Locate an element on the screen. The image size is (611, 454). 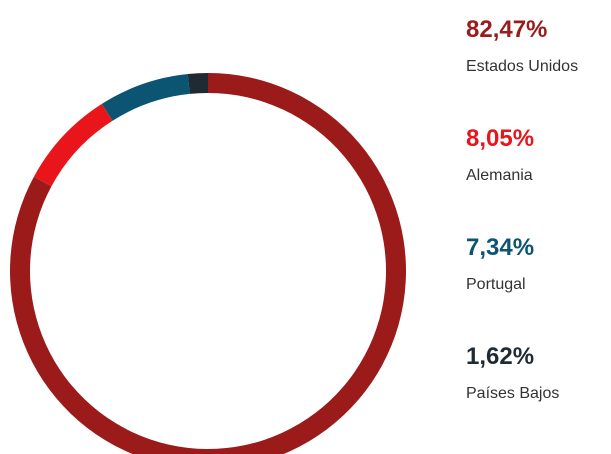
legend-value: 82,47% is located at coordinates (506, 29).